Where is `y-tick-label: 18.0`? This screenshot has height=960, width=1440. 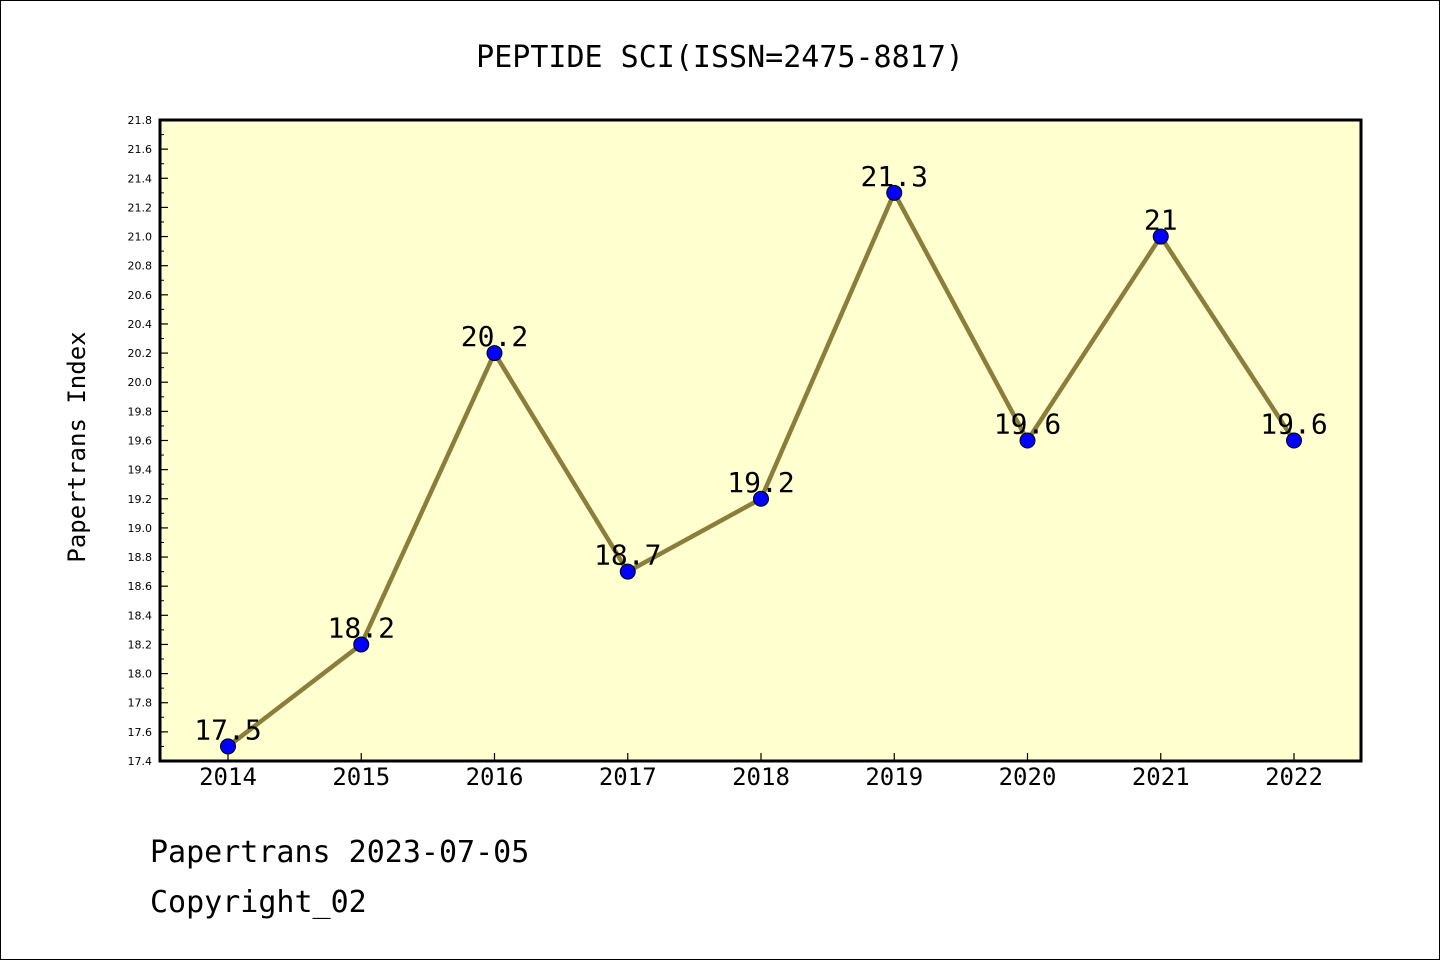 y-tick-label: 18.0 is located at coordinates (140, 674).